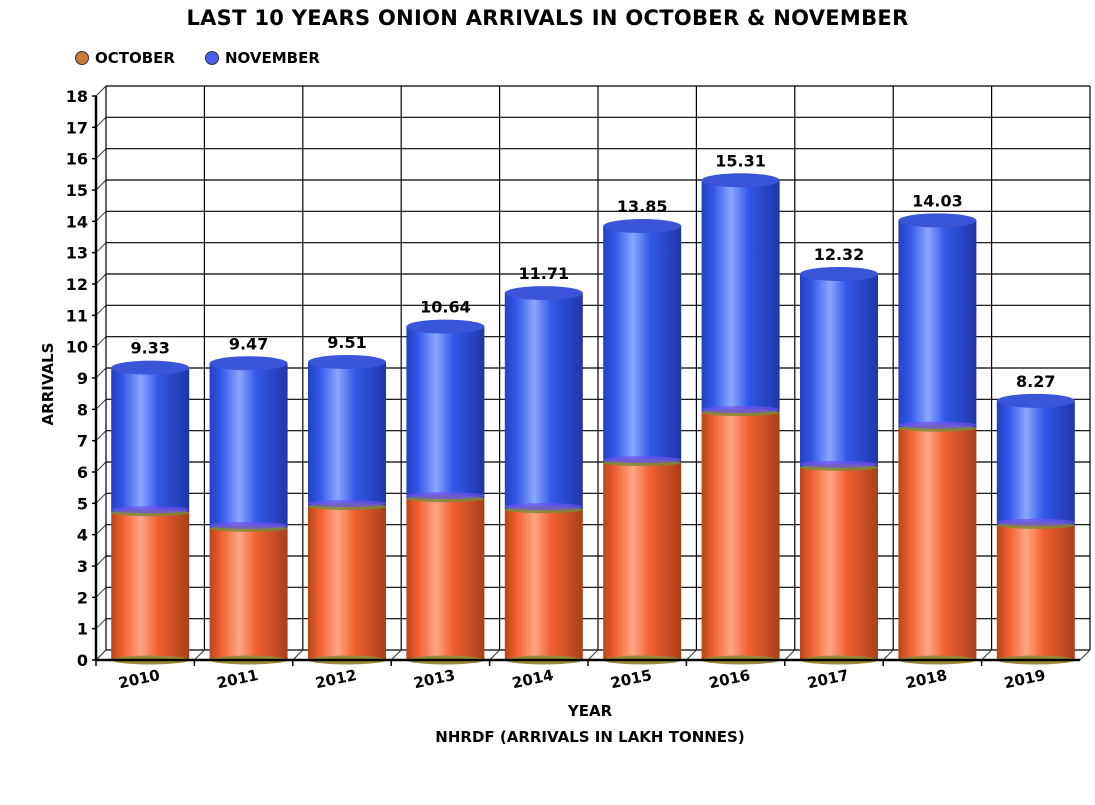  I want to click on total-label: 13.85, so click(642, 206).